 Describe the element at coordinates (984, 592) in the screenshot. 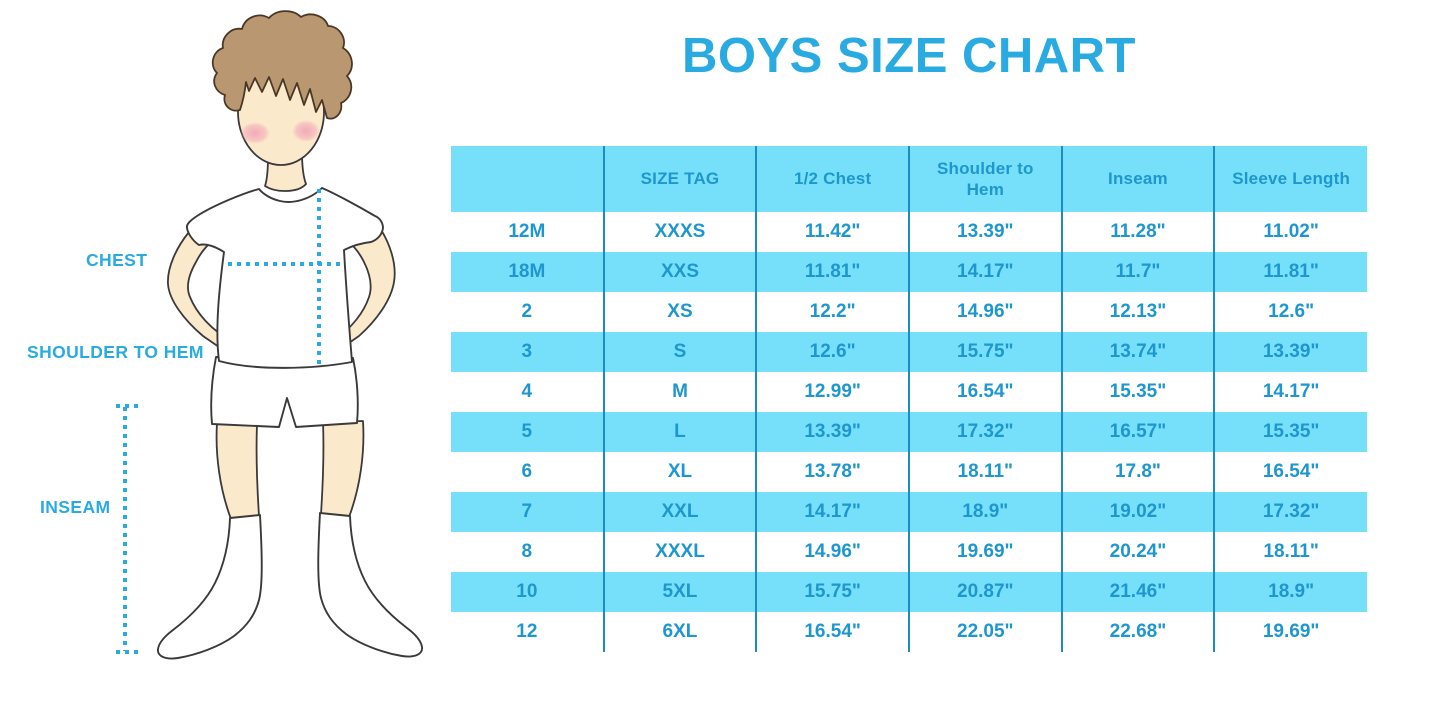

I see `measurement-cell: 20.87"` at that location.